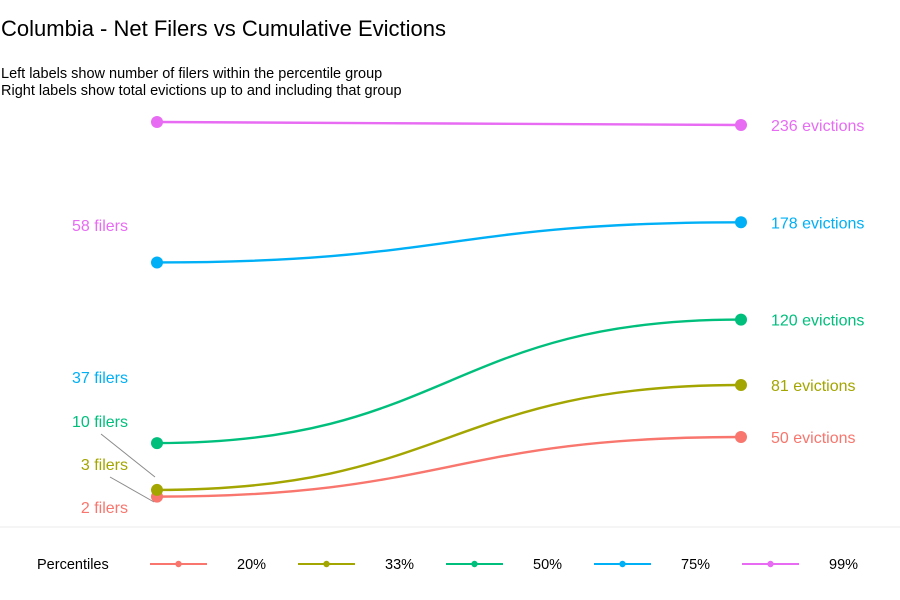 This screenshot has height=600, width=900. Describe the element at coordinates (73, 565) in the screenshot. I see `legend-title: Percentiles` at that location.